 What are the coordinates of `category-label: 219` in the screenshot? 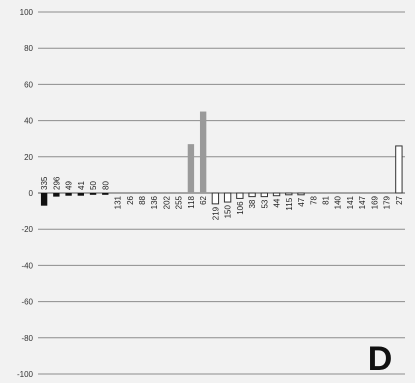 It's located at (215, 213).